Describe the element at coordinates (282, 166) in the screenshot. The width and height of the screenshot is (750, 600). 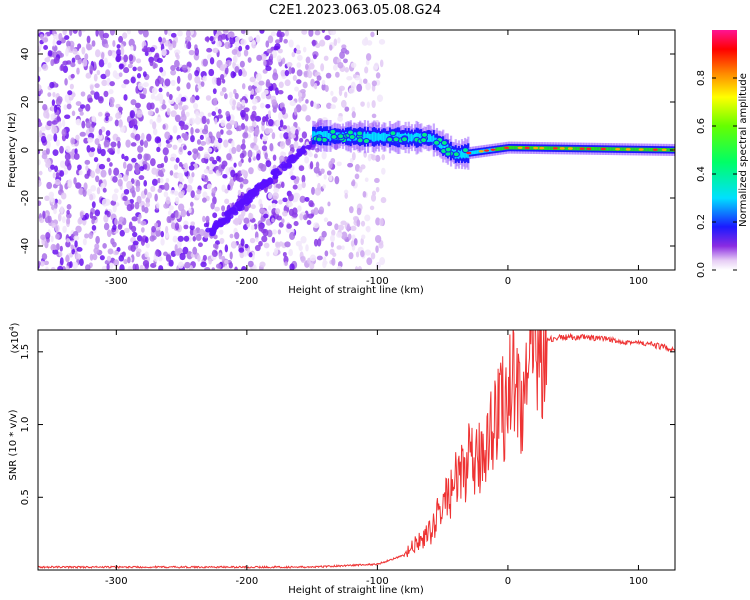
I see `heatmap-trend-blob` at that location.